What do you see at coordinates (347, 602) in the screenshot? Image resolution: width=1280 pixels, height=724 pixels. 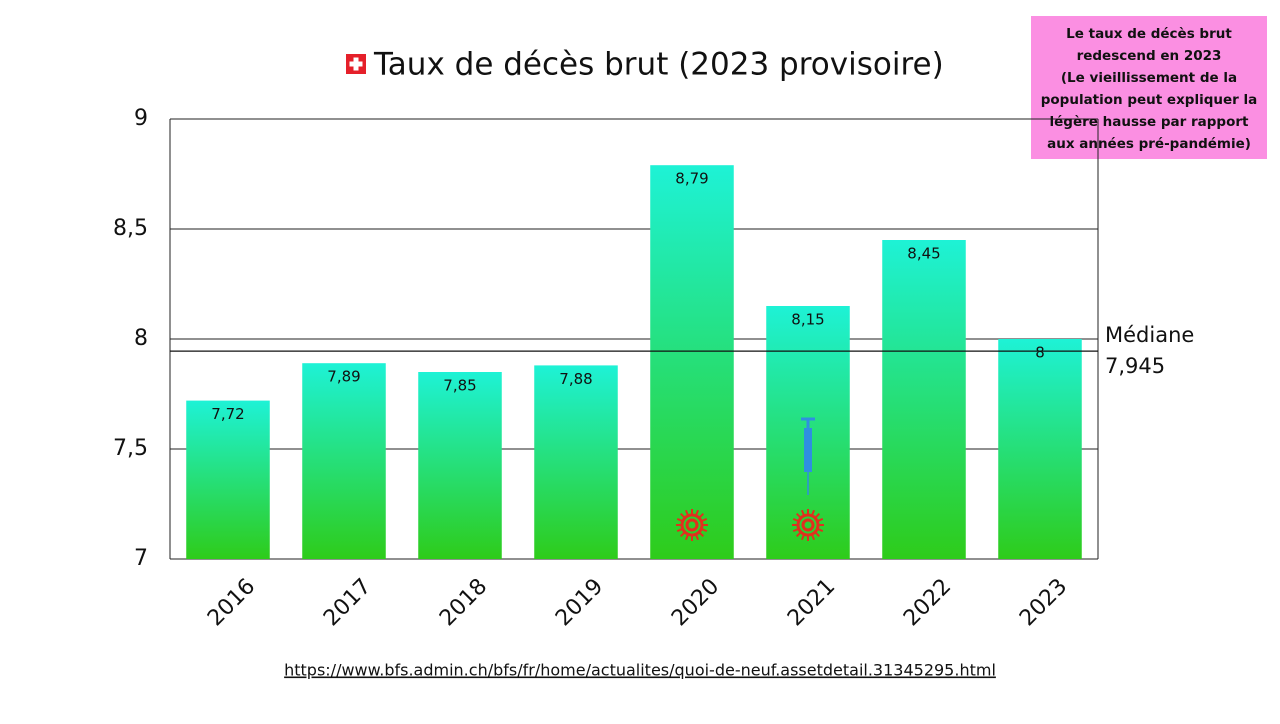 I see `x-tick-label: 2017` at bounding box center [347, 602].